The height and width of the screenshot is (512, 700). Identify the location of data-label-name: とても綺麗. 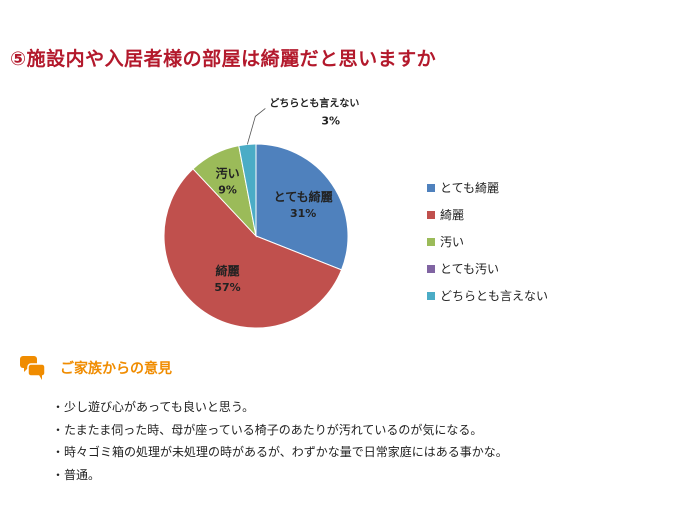
(303, 196).